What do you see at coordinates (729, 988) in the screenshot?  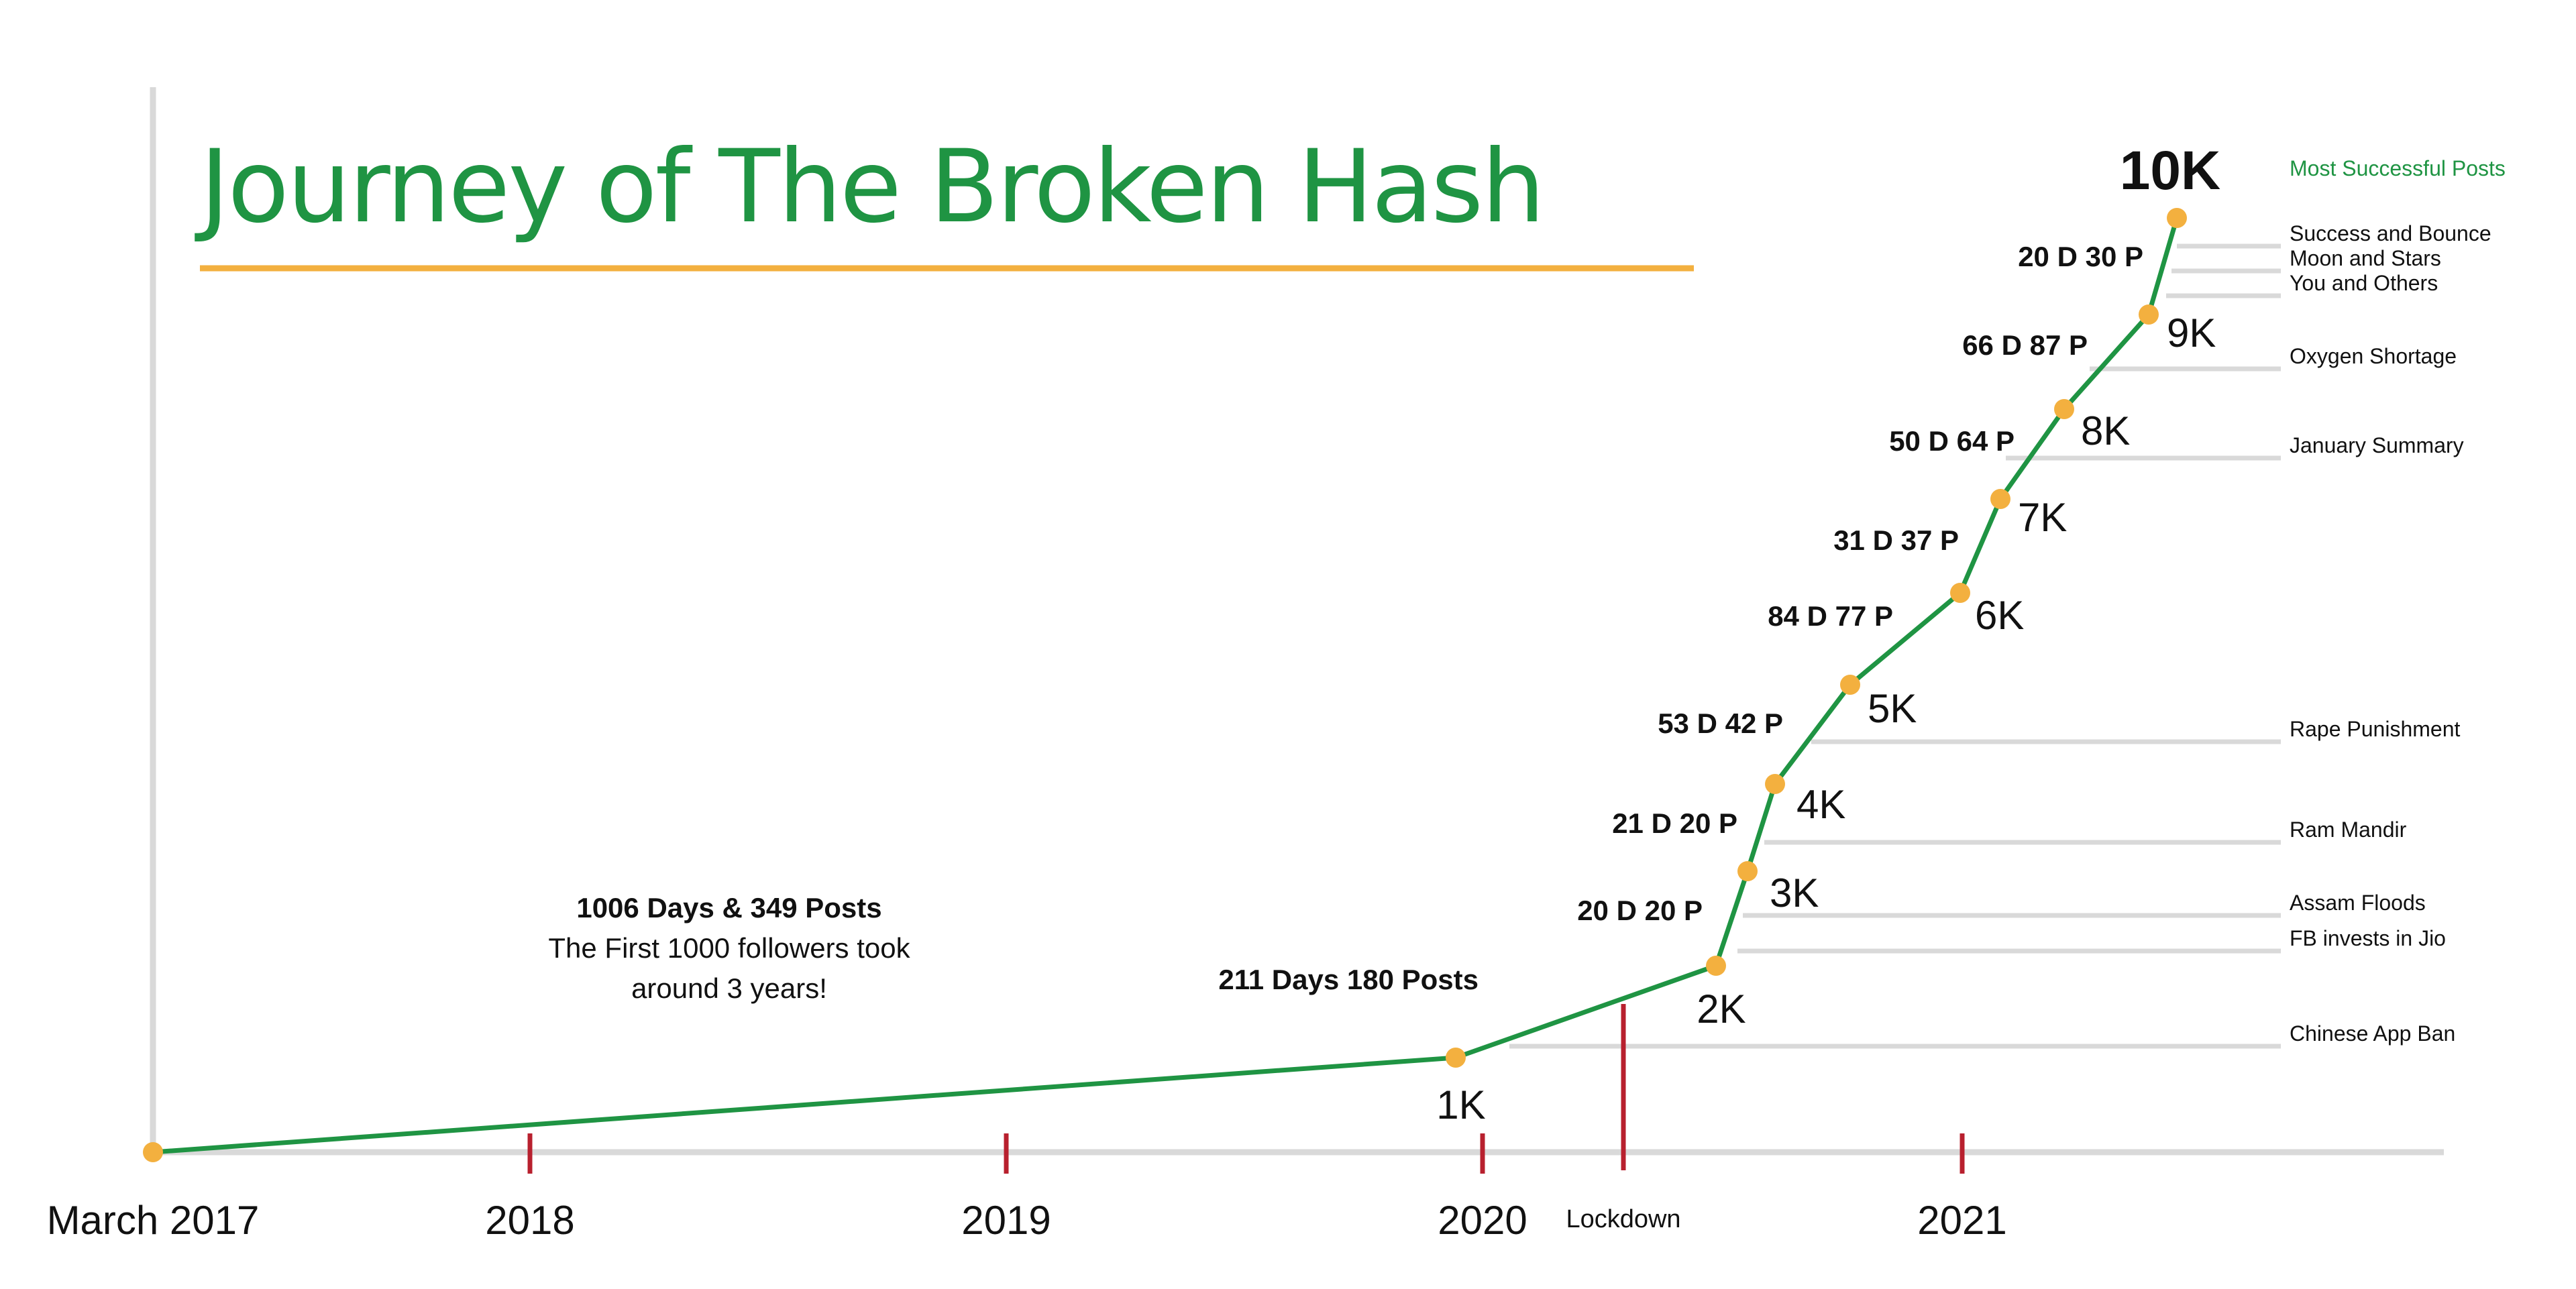 I see `note-line-2: around 3 years!` at bounding box center [729, 988].